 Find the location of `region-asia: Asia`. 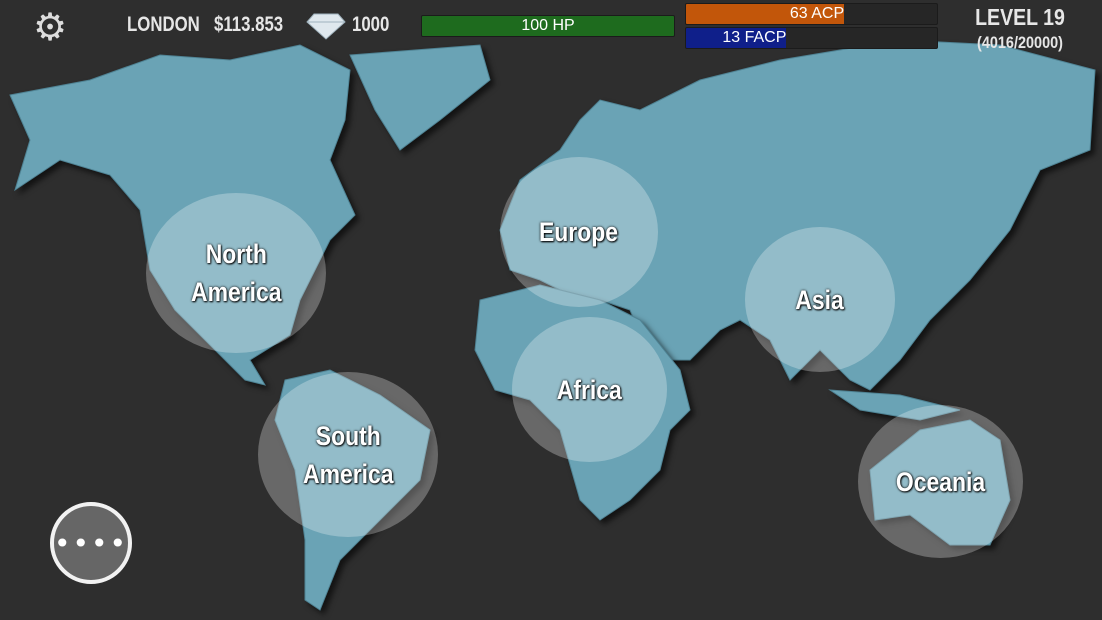

region-asia: Asia is located at coordinates (820, 299).